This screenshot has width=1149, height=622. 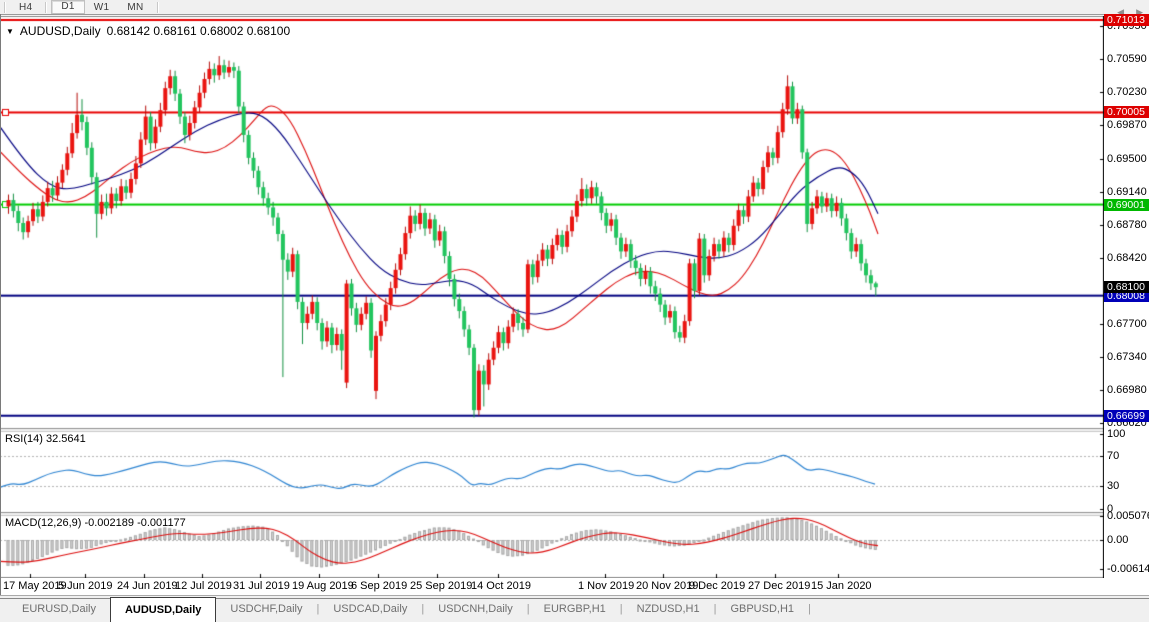 I want to click on price-tick-label: 0.69140, so click(x=1127, y=191).